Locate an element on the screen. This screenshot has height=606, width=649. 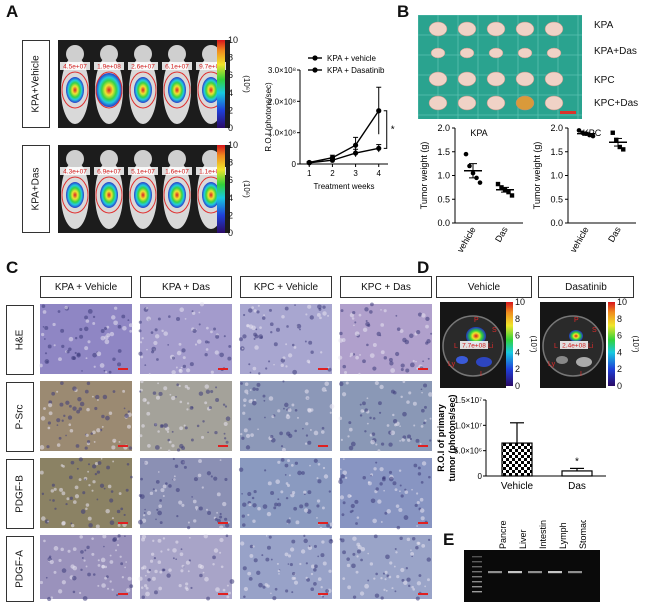
organ-letter: S is located at coordinates (594, 330).